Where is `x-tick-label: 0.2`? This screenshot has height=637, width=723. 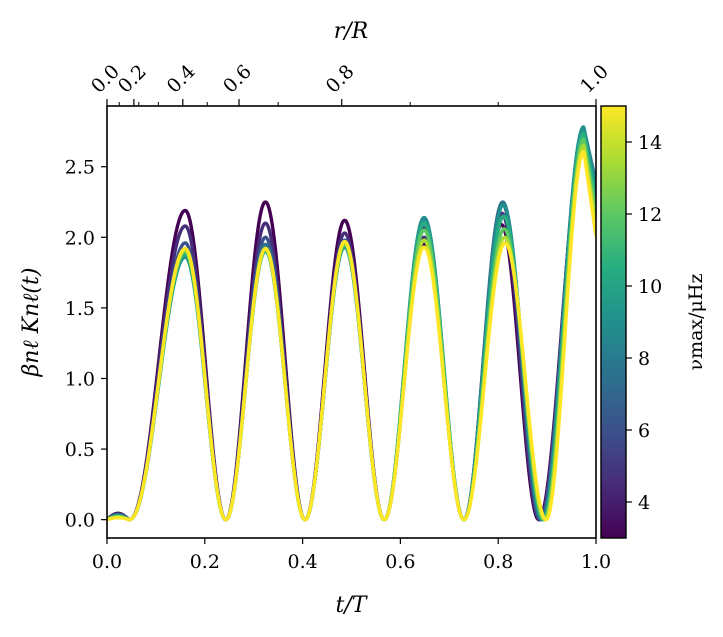 x-tick-label: 0.2 is located at coordinates (205, 562).